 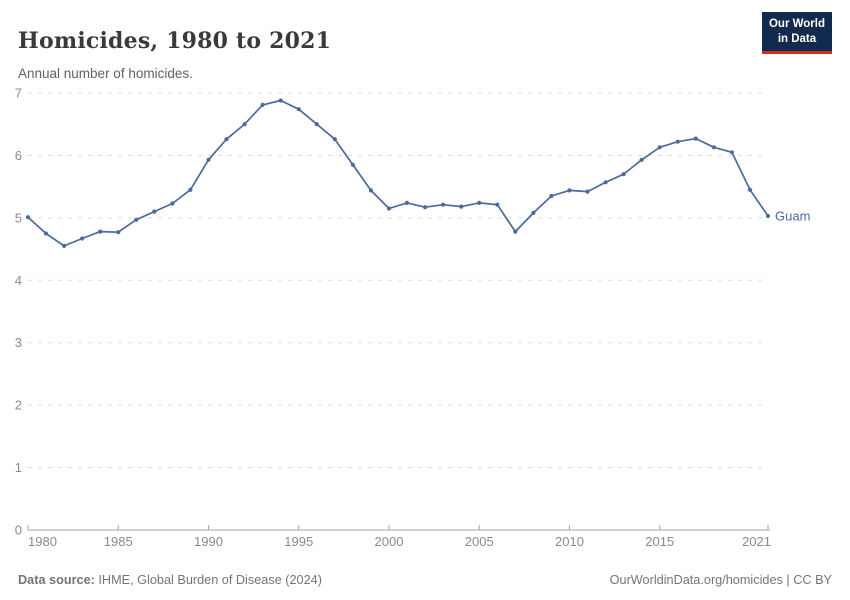 I want to click on owid-logo: Our World in Data, so click(x=796, y=33).